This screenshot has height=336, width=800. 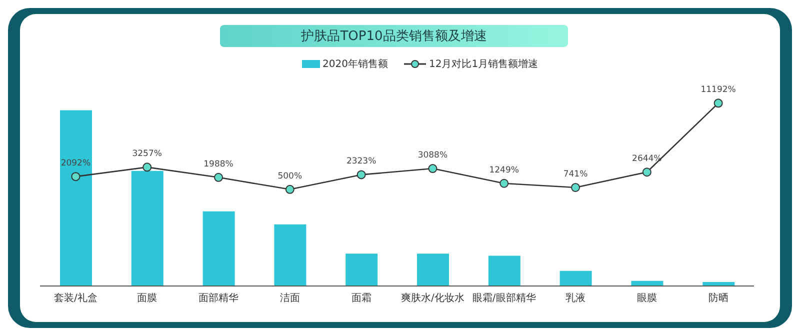 I want to click on x-tick-label: 套装/礼盒, so click(x=76, y=298).